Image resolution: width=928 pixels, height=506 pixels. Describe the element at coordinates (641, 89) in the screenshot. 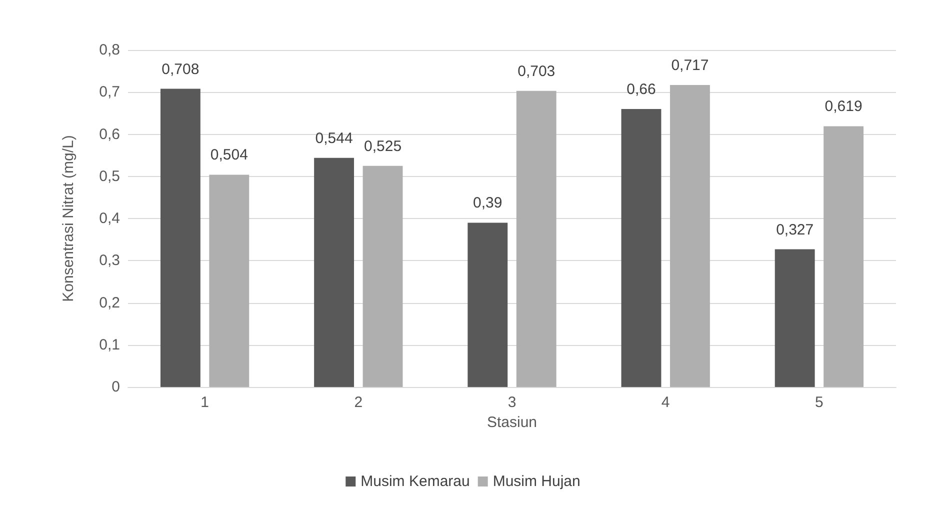

I see `data-label: 0,66` at that location.